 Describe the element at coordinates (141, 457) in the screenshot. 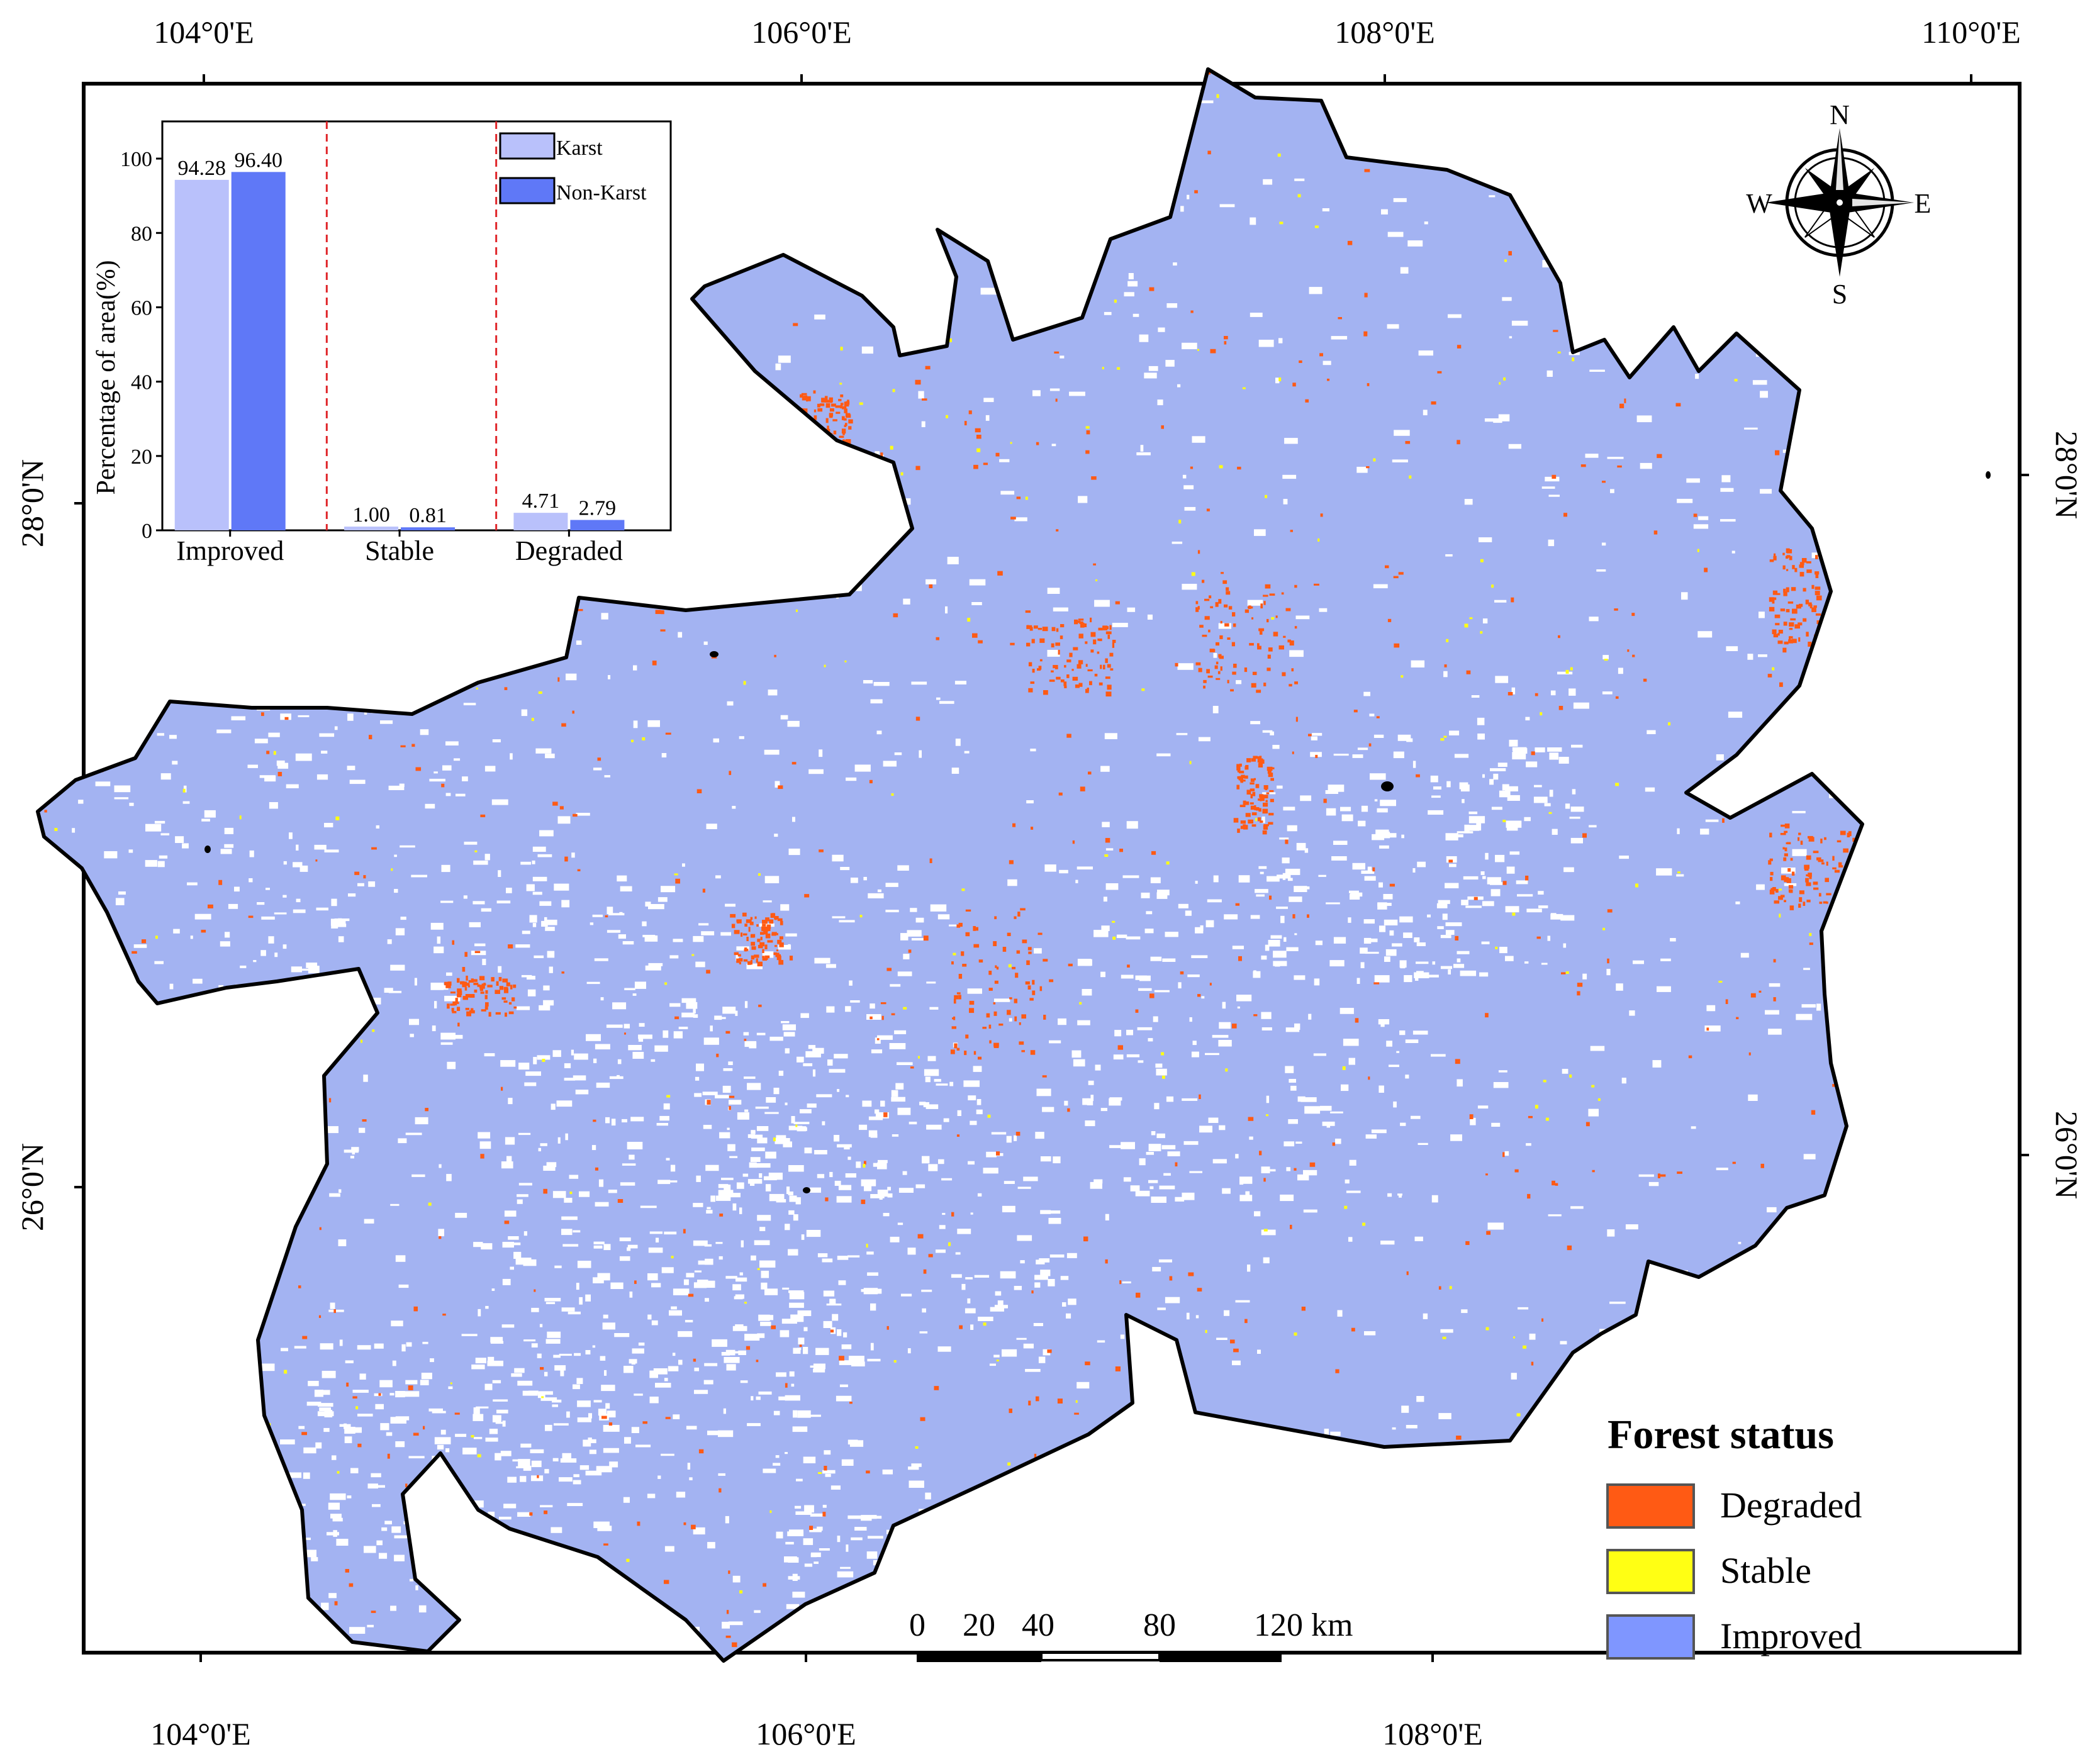

I see `inset-y-tick-label: 20` at that location.